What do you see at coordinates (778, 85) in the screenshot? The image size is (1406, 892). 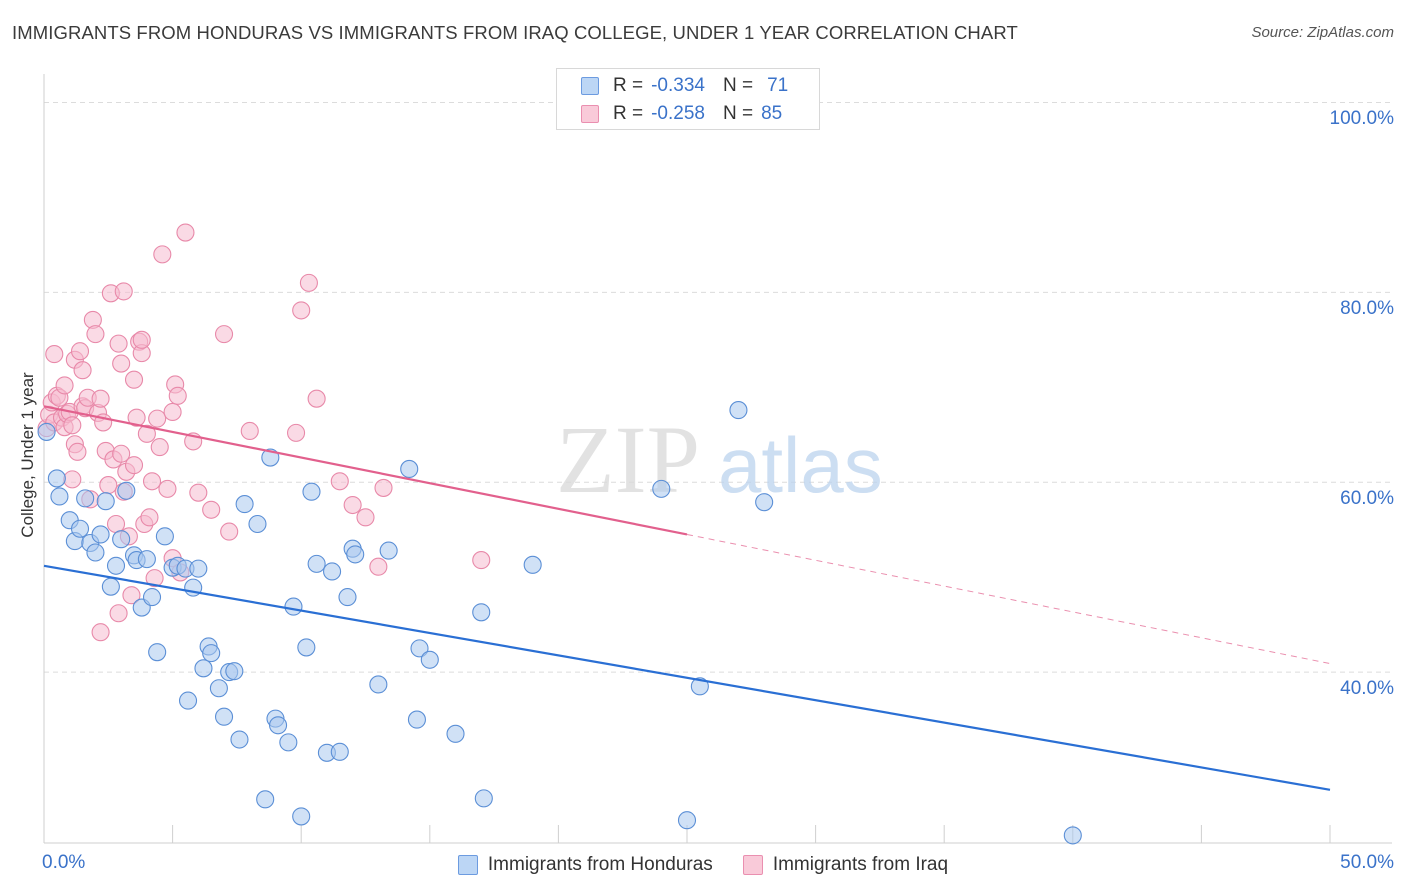 I see `n-value: 71` at bounding box center [778, 85].